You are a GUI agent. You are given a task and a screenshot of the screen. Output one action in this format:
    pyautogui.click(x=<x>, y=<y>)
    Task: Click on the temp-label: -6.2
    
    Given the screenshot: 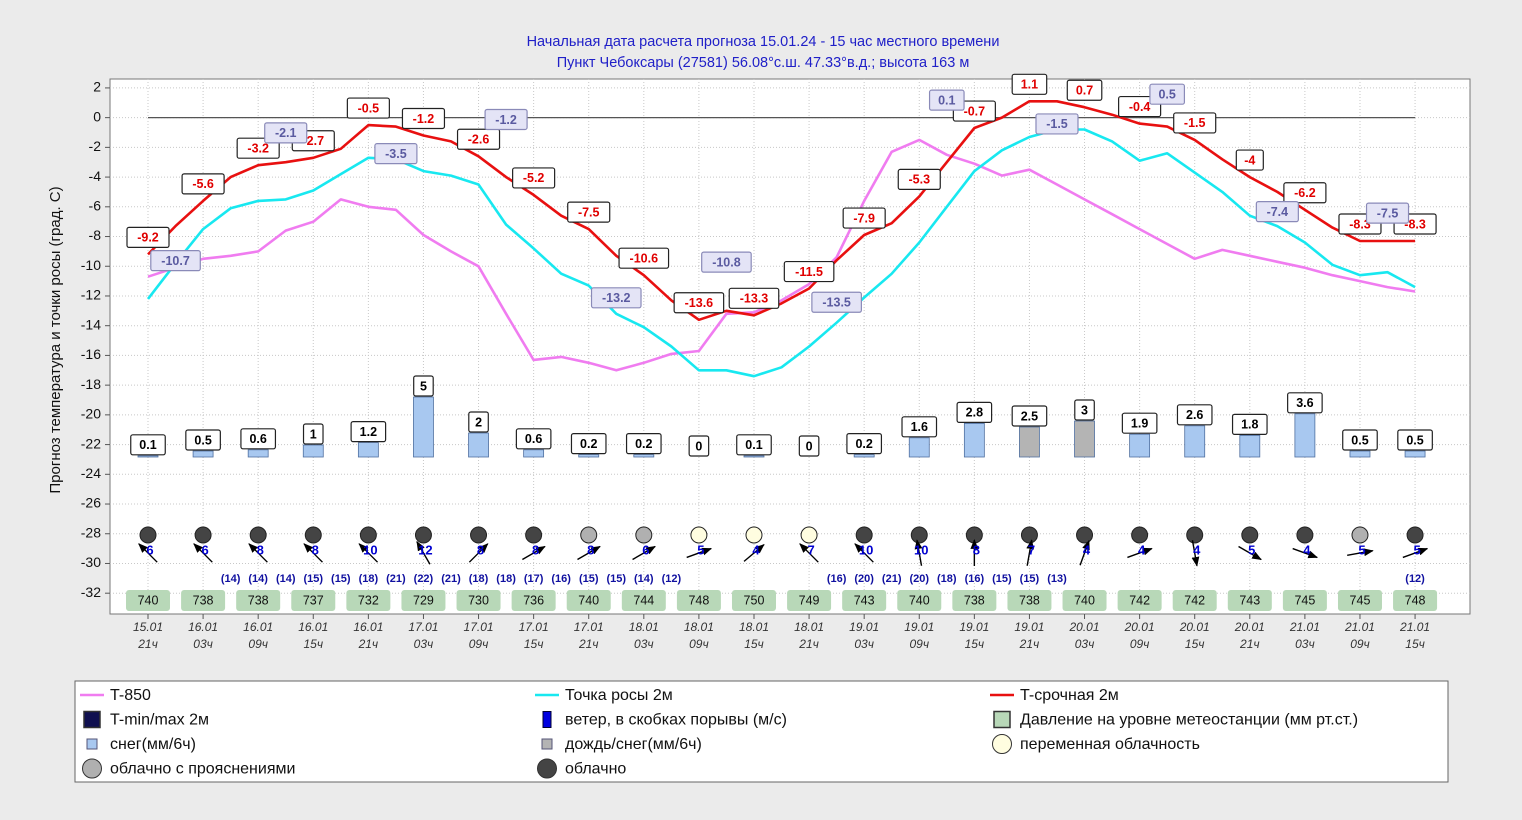 What is the action you would take?
    pyautogui.click(x=1305, y=193)
    